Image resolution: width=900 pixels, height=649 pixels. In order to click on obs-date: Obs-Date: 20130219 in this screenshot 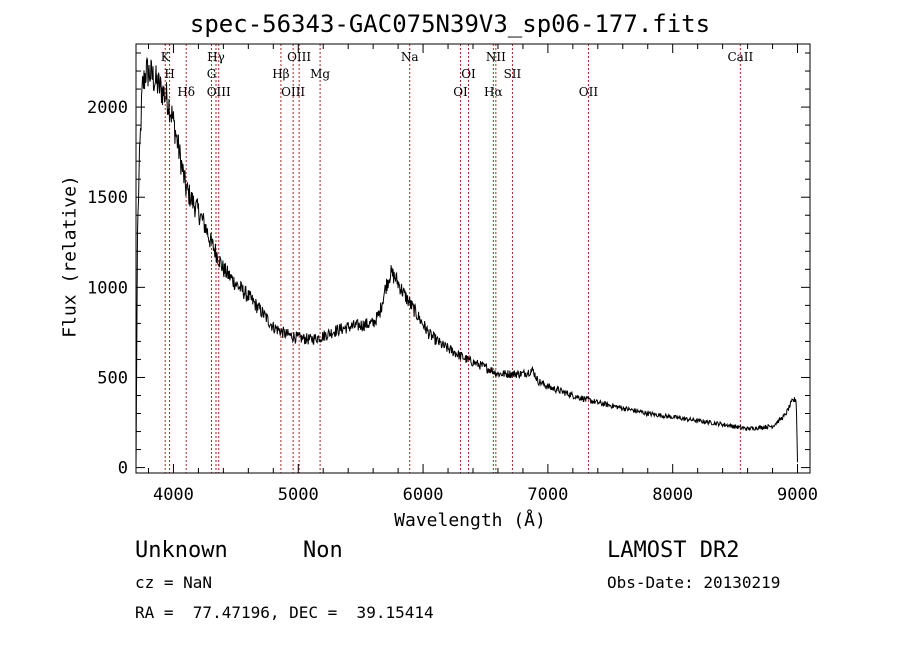, I will do `click(694, 582)`.